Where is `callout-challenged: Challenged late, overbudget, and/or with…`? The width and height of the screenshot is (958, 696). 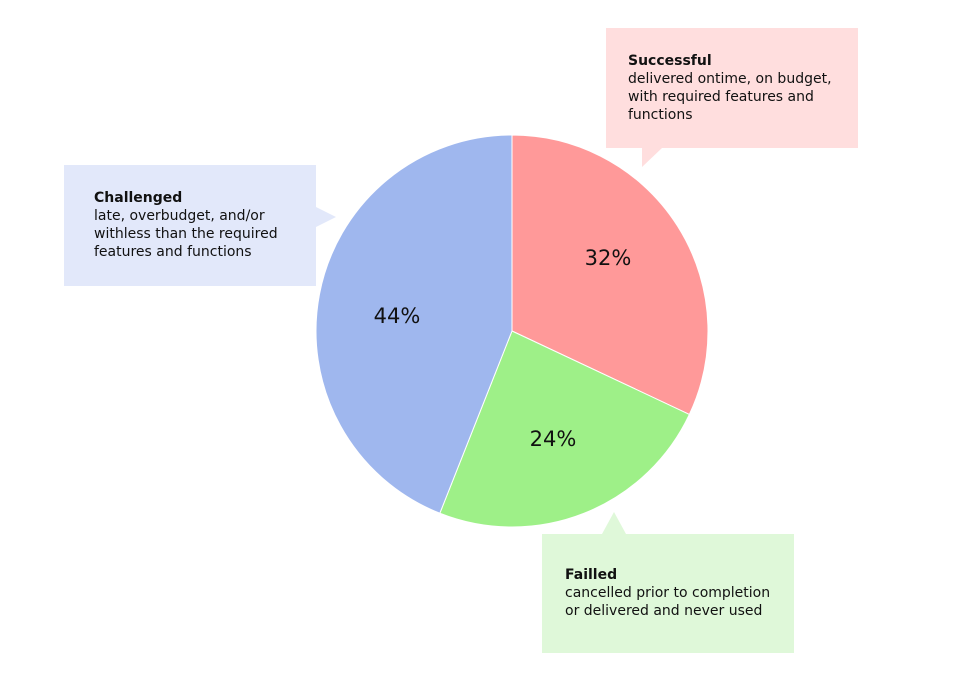 callout-challenged: Challenged late, overbudget, and/or with… is located at coordinates (200, 225).